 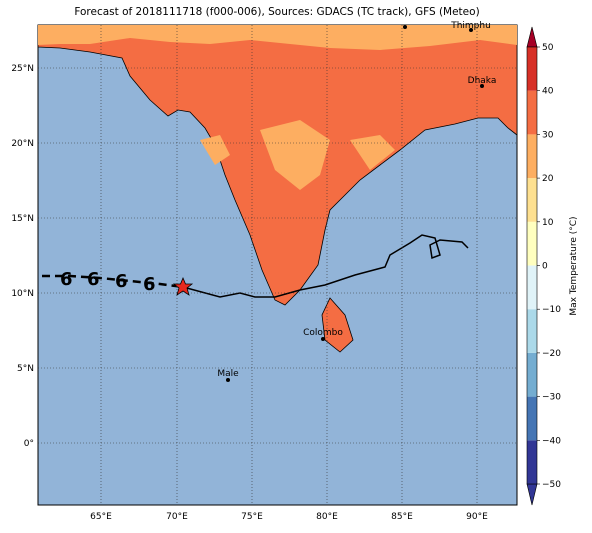 I want to click on land-cooler, so click(x=277, y=37).